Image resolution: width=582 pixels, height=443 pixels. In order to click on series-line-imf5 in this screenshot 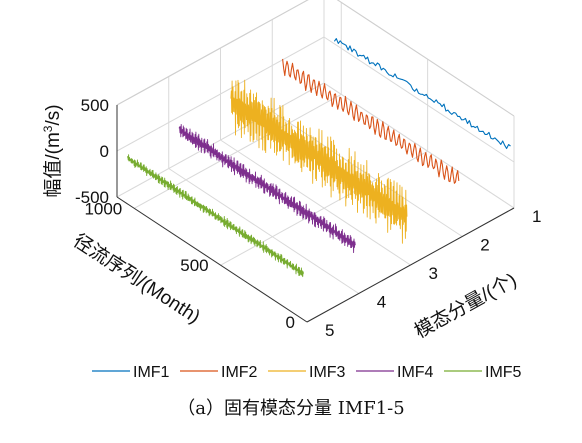, I will do `click(215, 216)`.